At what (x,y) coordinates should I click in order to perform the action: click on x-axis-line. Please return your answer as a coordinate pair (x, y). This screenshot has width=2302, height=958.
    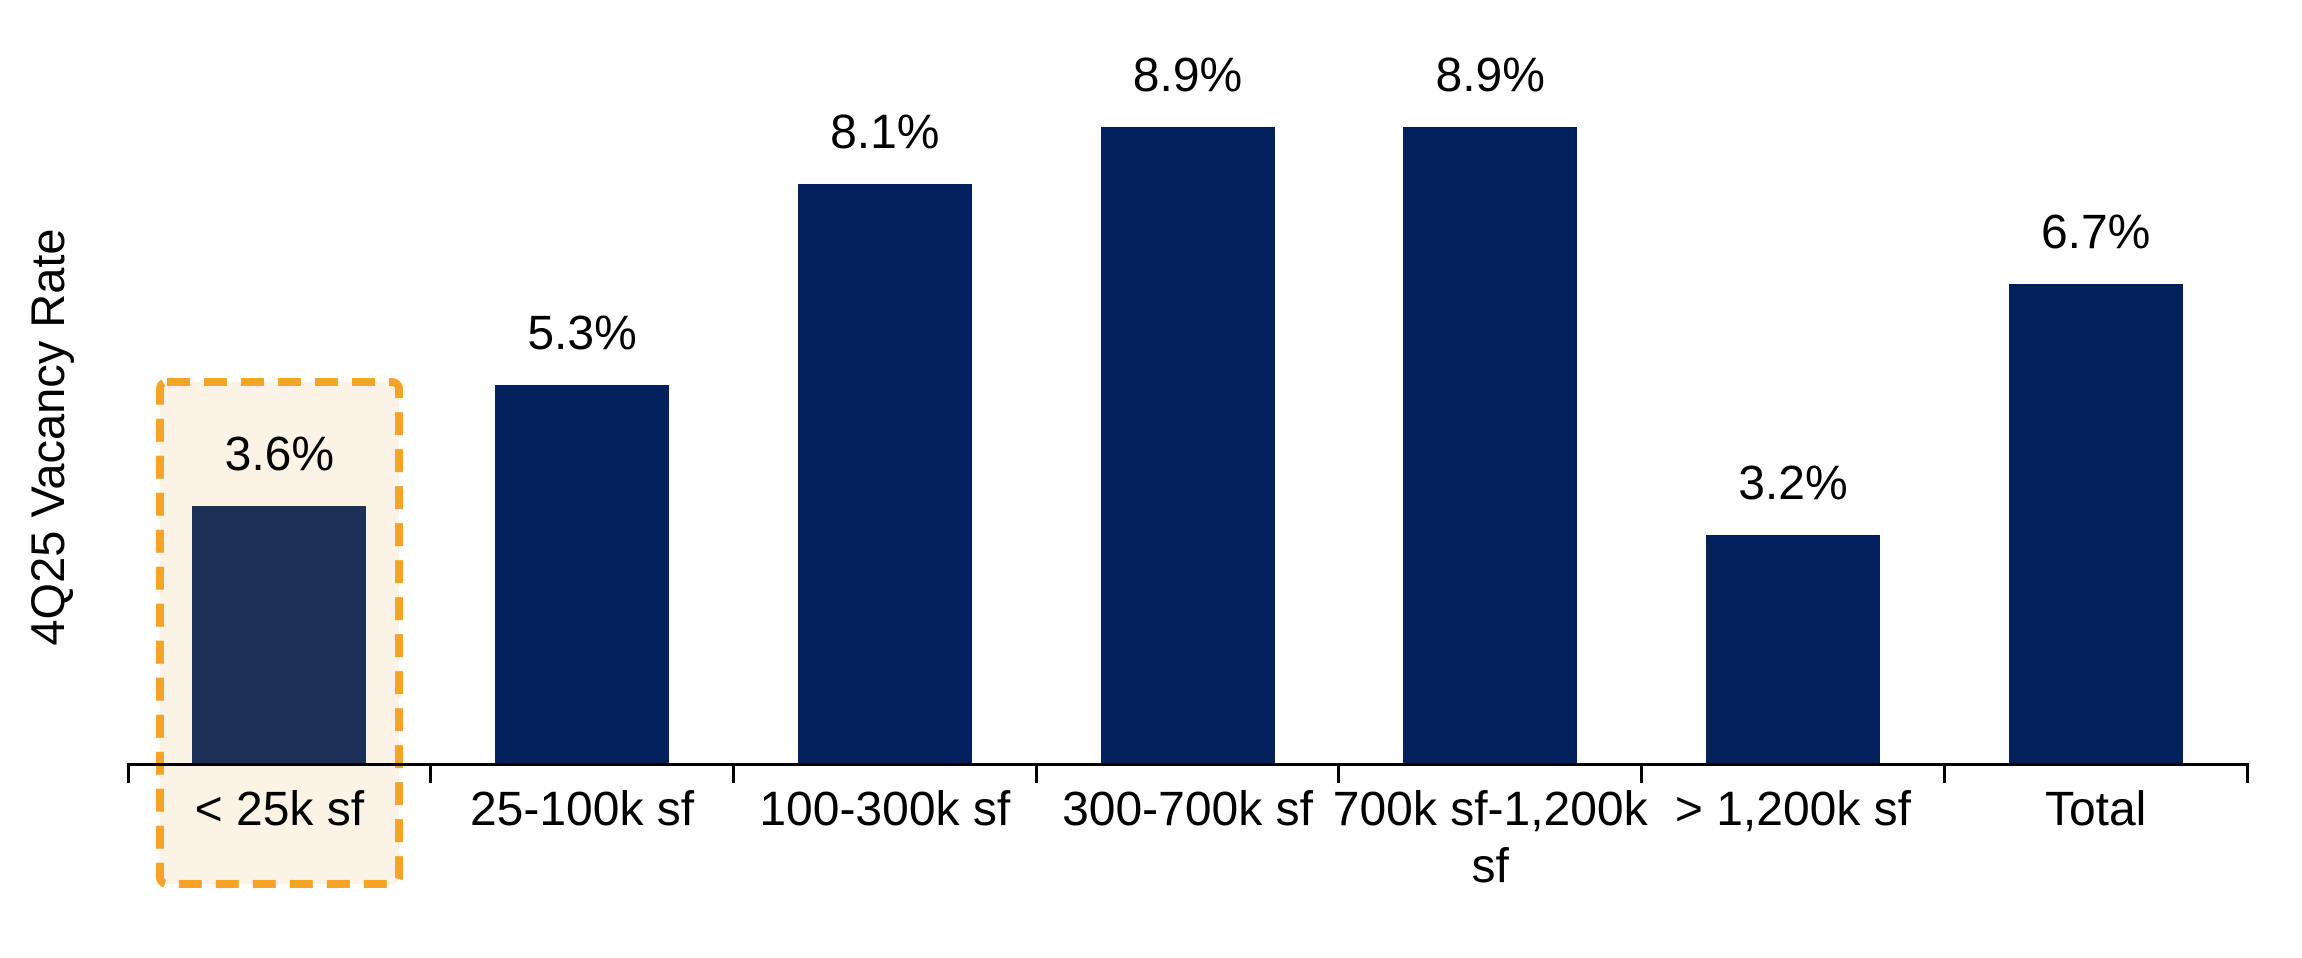
    Looking at the image, I should click on (1187, 764).